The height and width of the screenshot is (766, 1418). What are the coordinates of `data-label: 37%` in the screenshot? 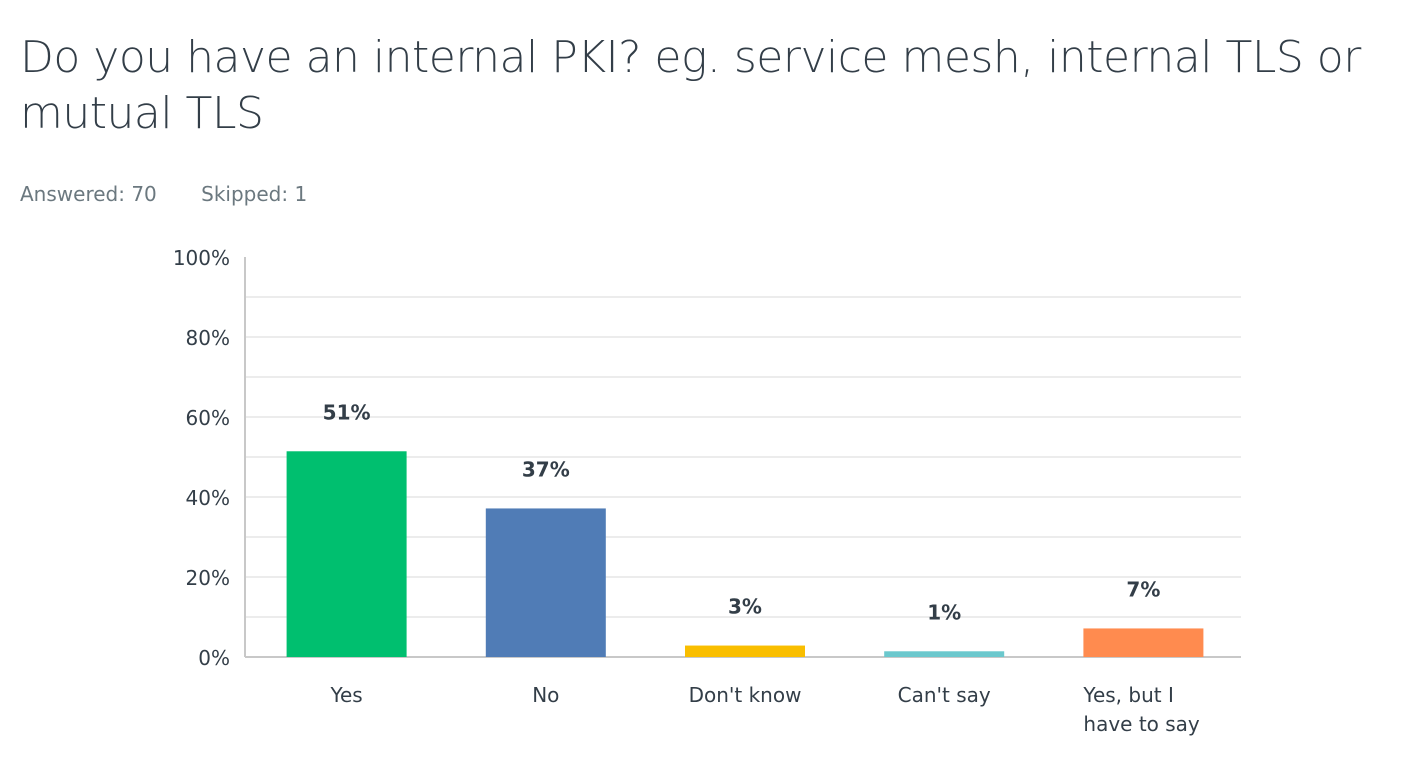 It's located at (546, 469).